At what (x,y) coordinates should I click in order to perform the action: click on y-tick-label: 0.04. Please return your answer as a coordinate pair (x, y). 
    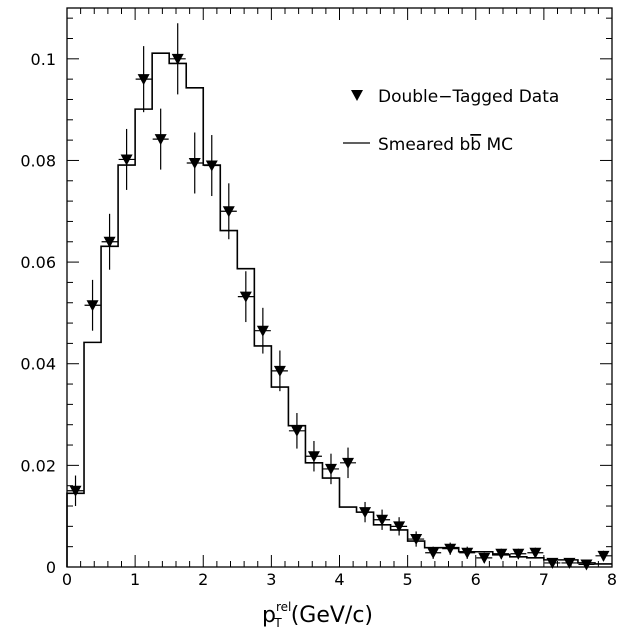
    Looking at the image, I should click on (38, 364).